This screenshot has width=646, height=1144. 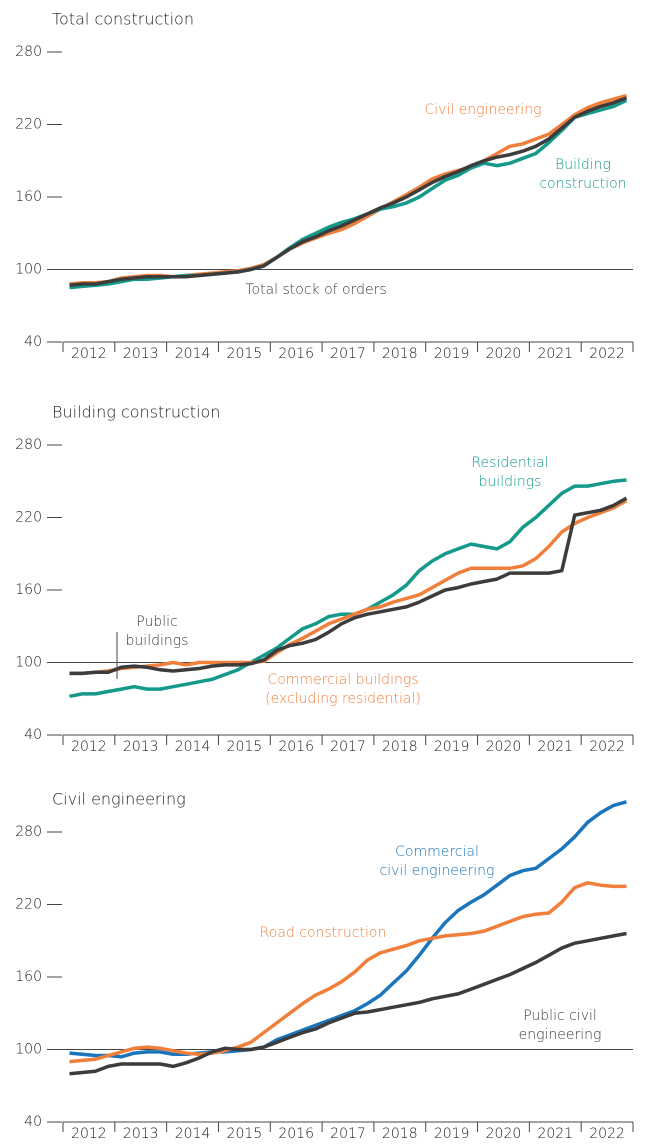 What do you see at coordinates (315, 290) in the screenshot?
I see `annotation: Total stock of orders` at bounding box center [315, 290].